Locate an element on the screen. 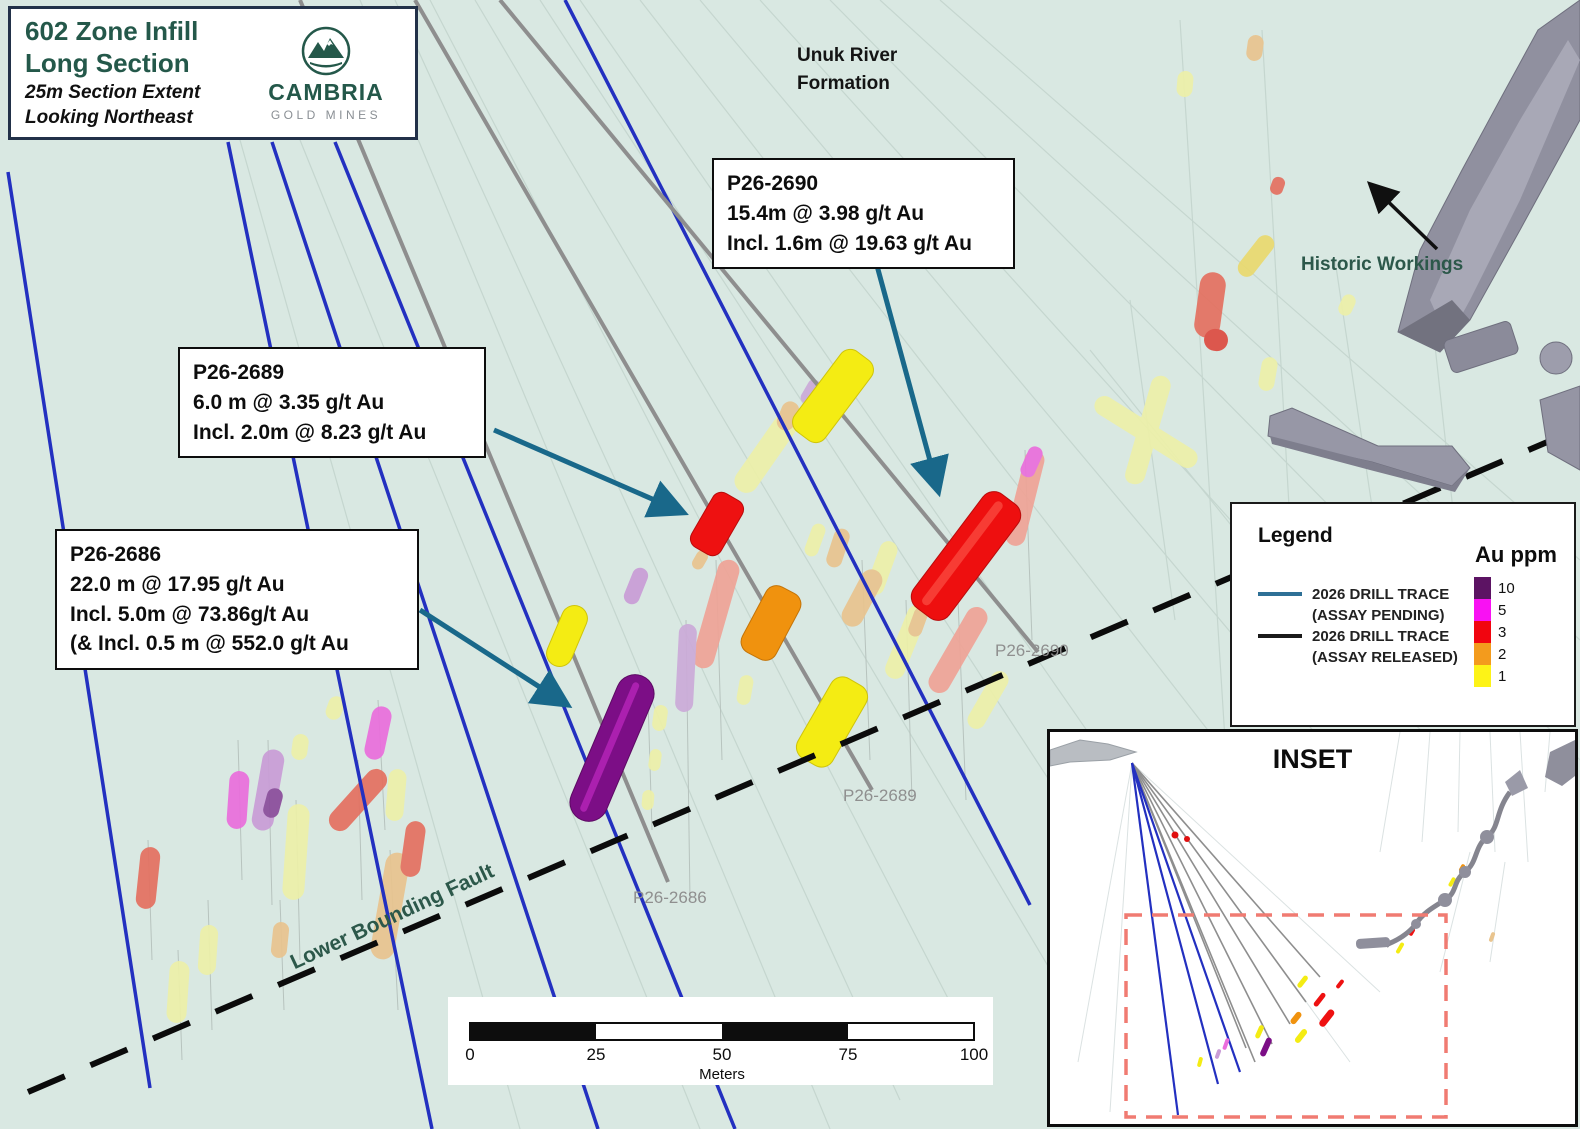 Image resolution: width=1580 pixels, height=1129 pixels. colorbar-stop-1: 1 is located at coordinates (1494, 676).